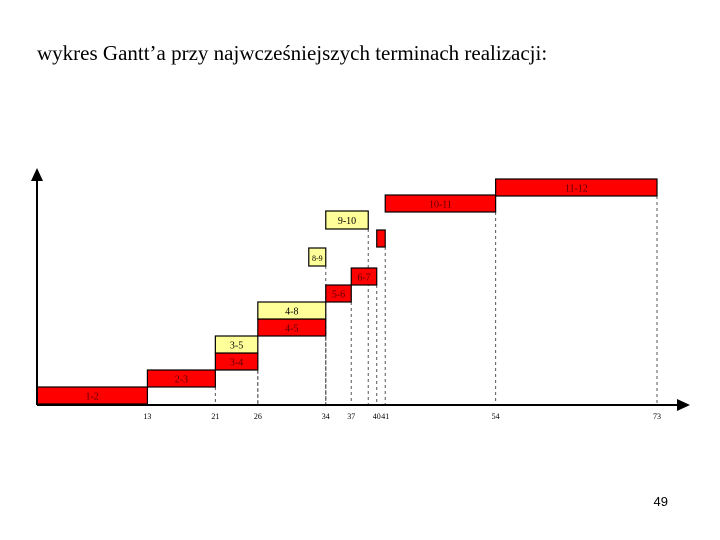 This screenshot has height=540, width=720. I want to click on task-bar-label: 10-11, so click(440, 205).